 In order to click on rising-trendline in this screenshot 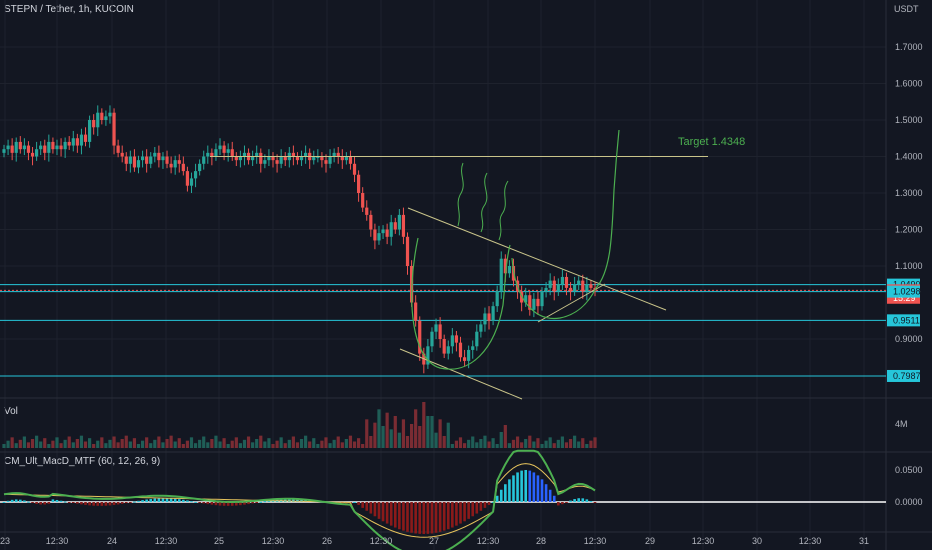, I will do `click(571, 303)`.